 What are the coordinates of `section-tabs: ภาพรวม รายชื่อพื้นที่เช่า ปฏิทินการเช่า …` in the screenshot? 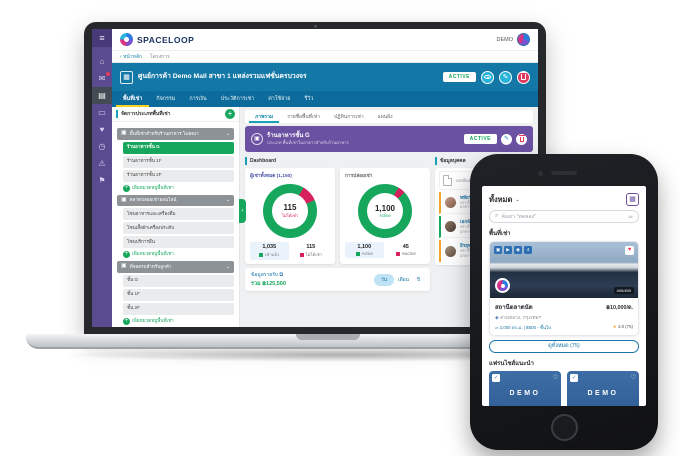 It's located at (389, 116).